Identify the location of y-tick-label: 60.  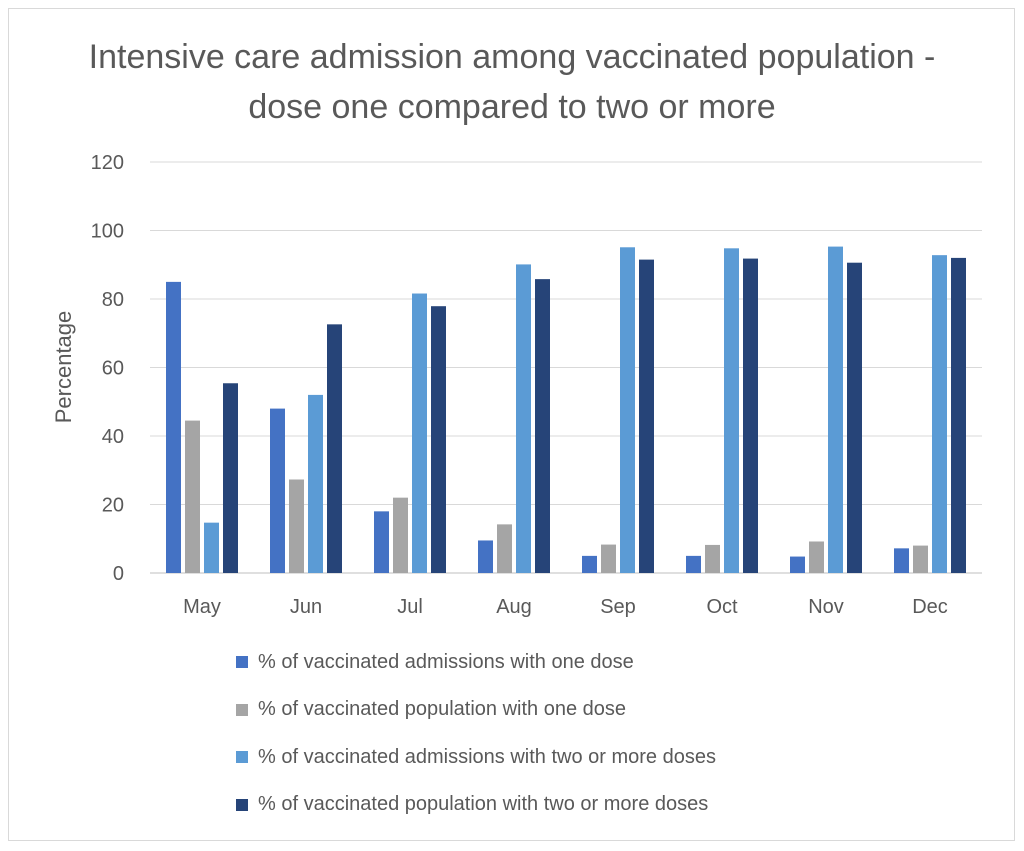
(113, 369).